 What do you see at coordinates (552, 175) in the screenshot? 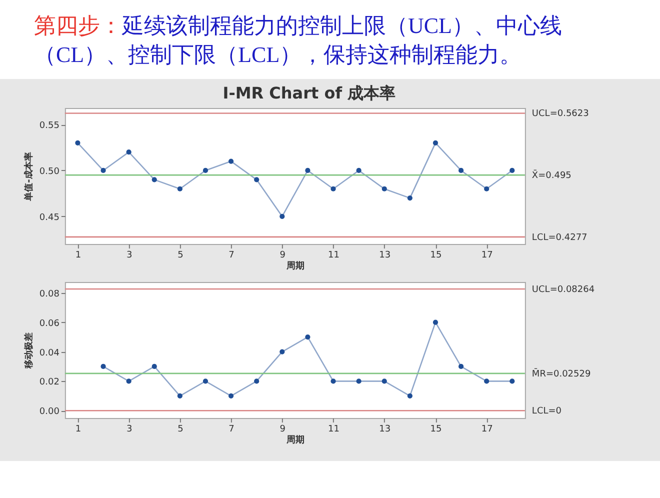
I see `ref-line-label: X̄=0.495` at bounding box center [552, 175].